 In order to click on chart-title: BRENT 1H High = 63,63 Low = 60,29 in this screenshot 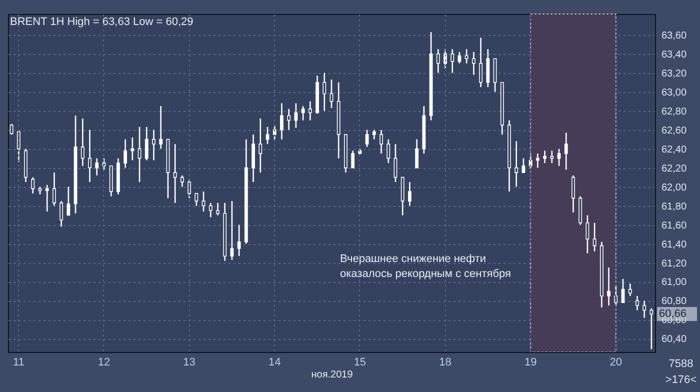, I will do `click(102, 22)`.